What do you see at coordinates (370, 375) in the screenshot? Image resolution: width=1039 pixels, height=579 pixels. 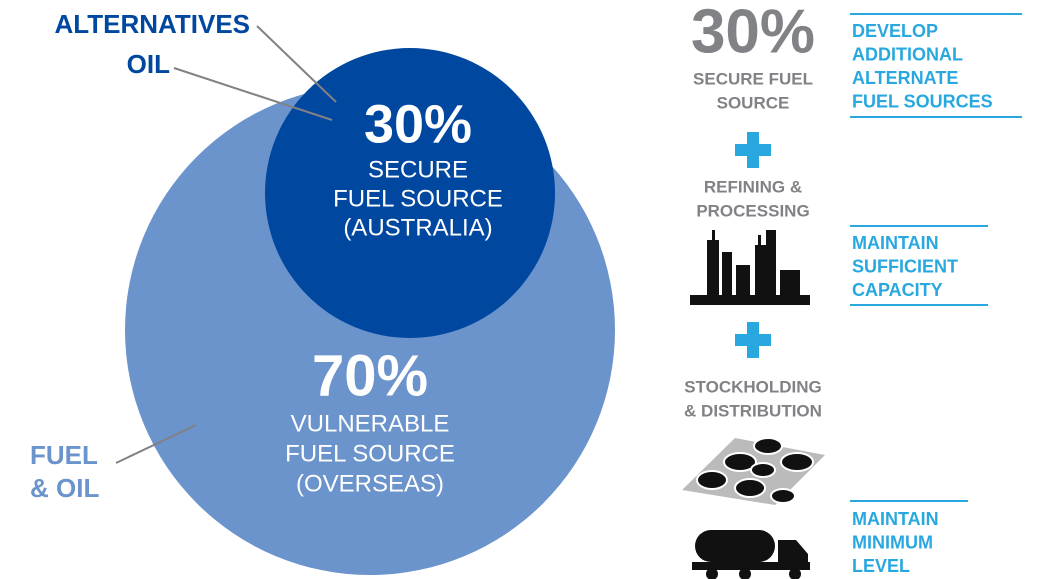 I see `main-percent: 70%` at bounding box center [370, 375].